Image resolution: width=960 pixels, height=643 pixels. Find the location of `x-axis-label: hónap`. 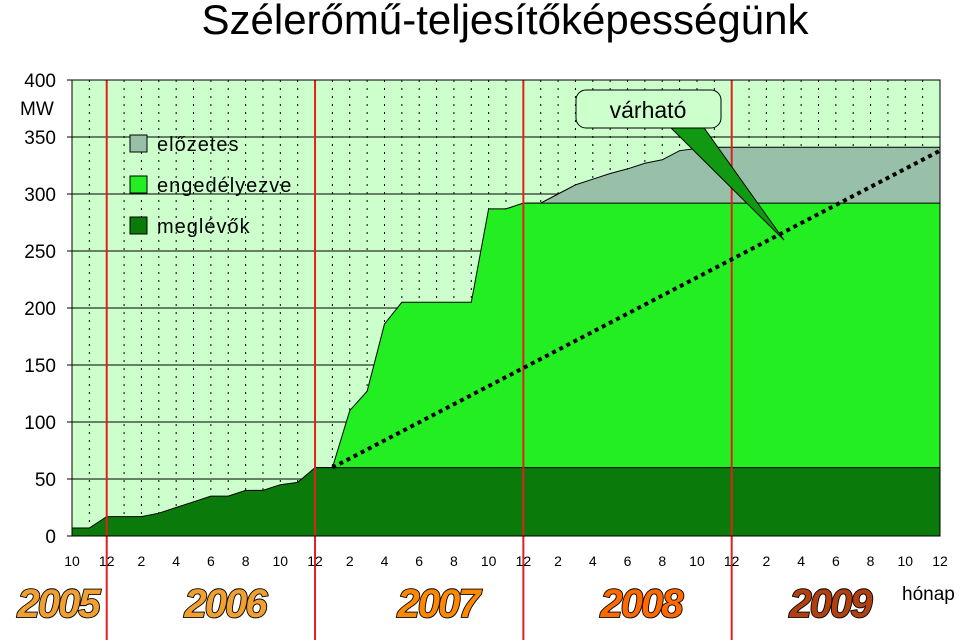

x-axis-label: hónap is located at coordinates (928, 594).